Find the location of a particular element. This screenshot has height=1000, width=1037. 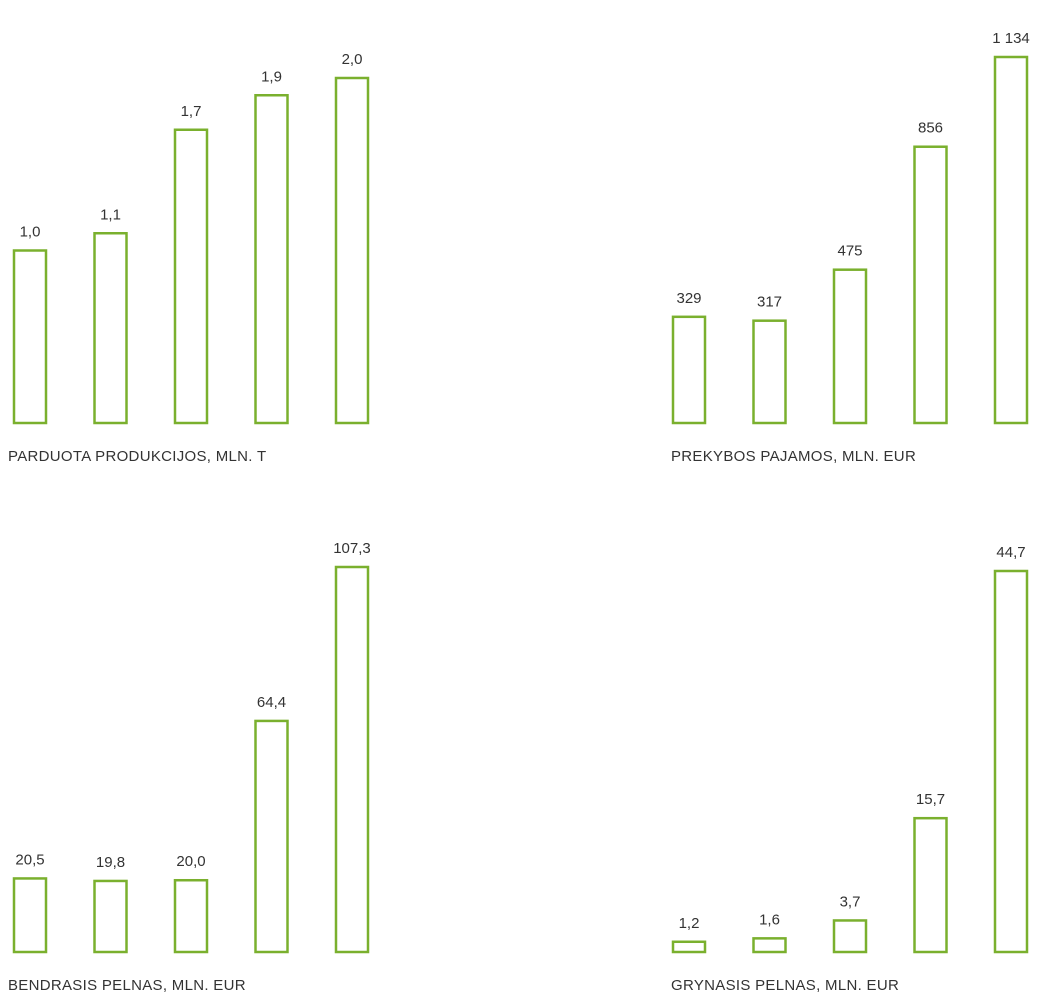

data-label-sales-revenue-1: 329 is located at coordinates (688, 298).